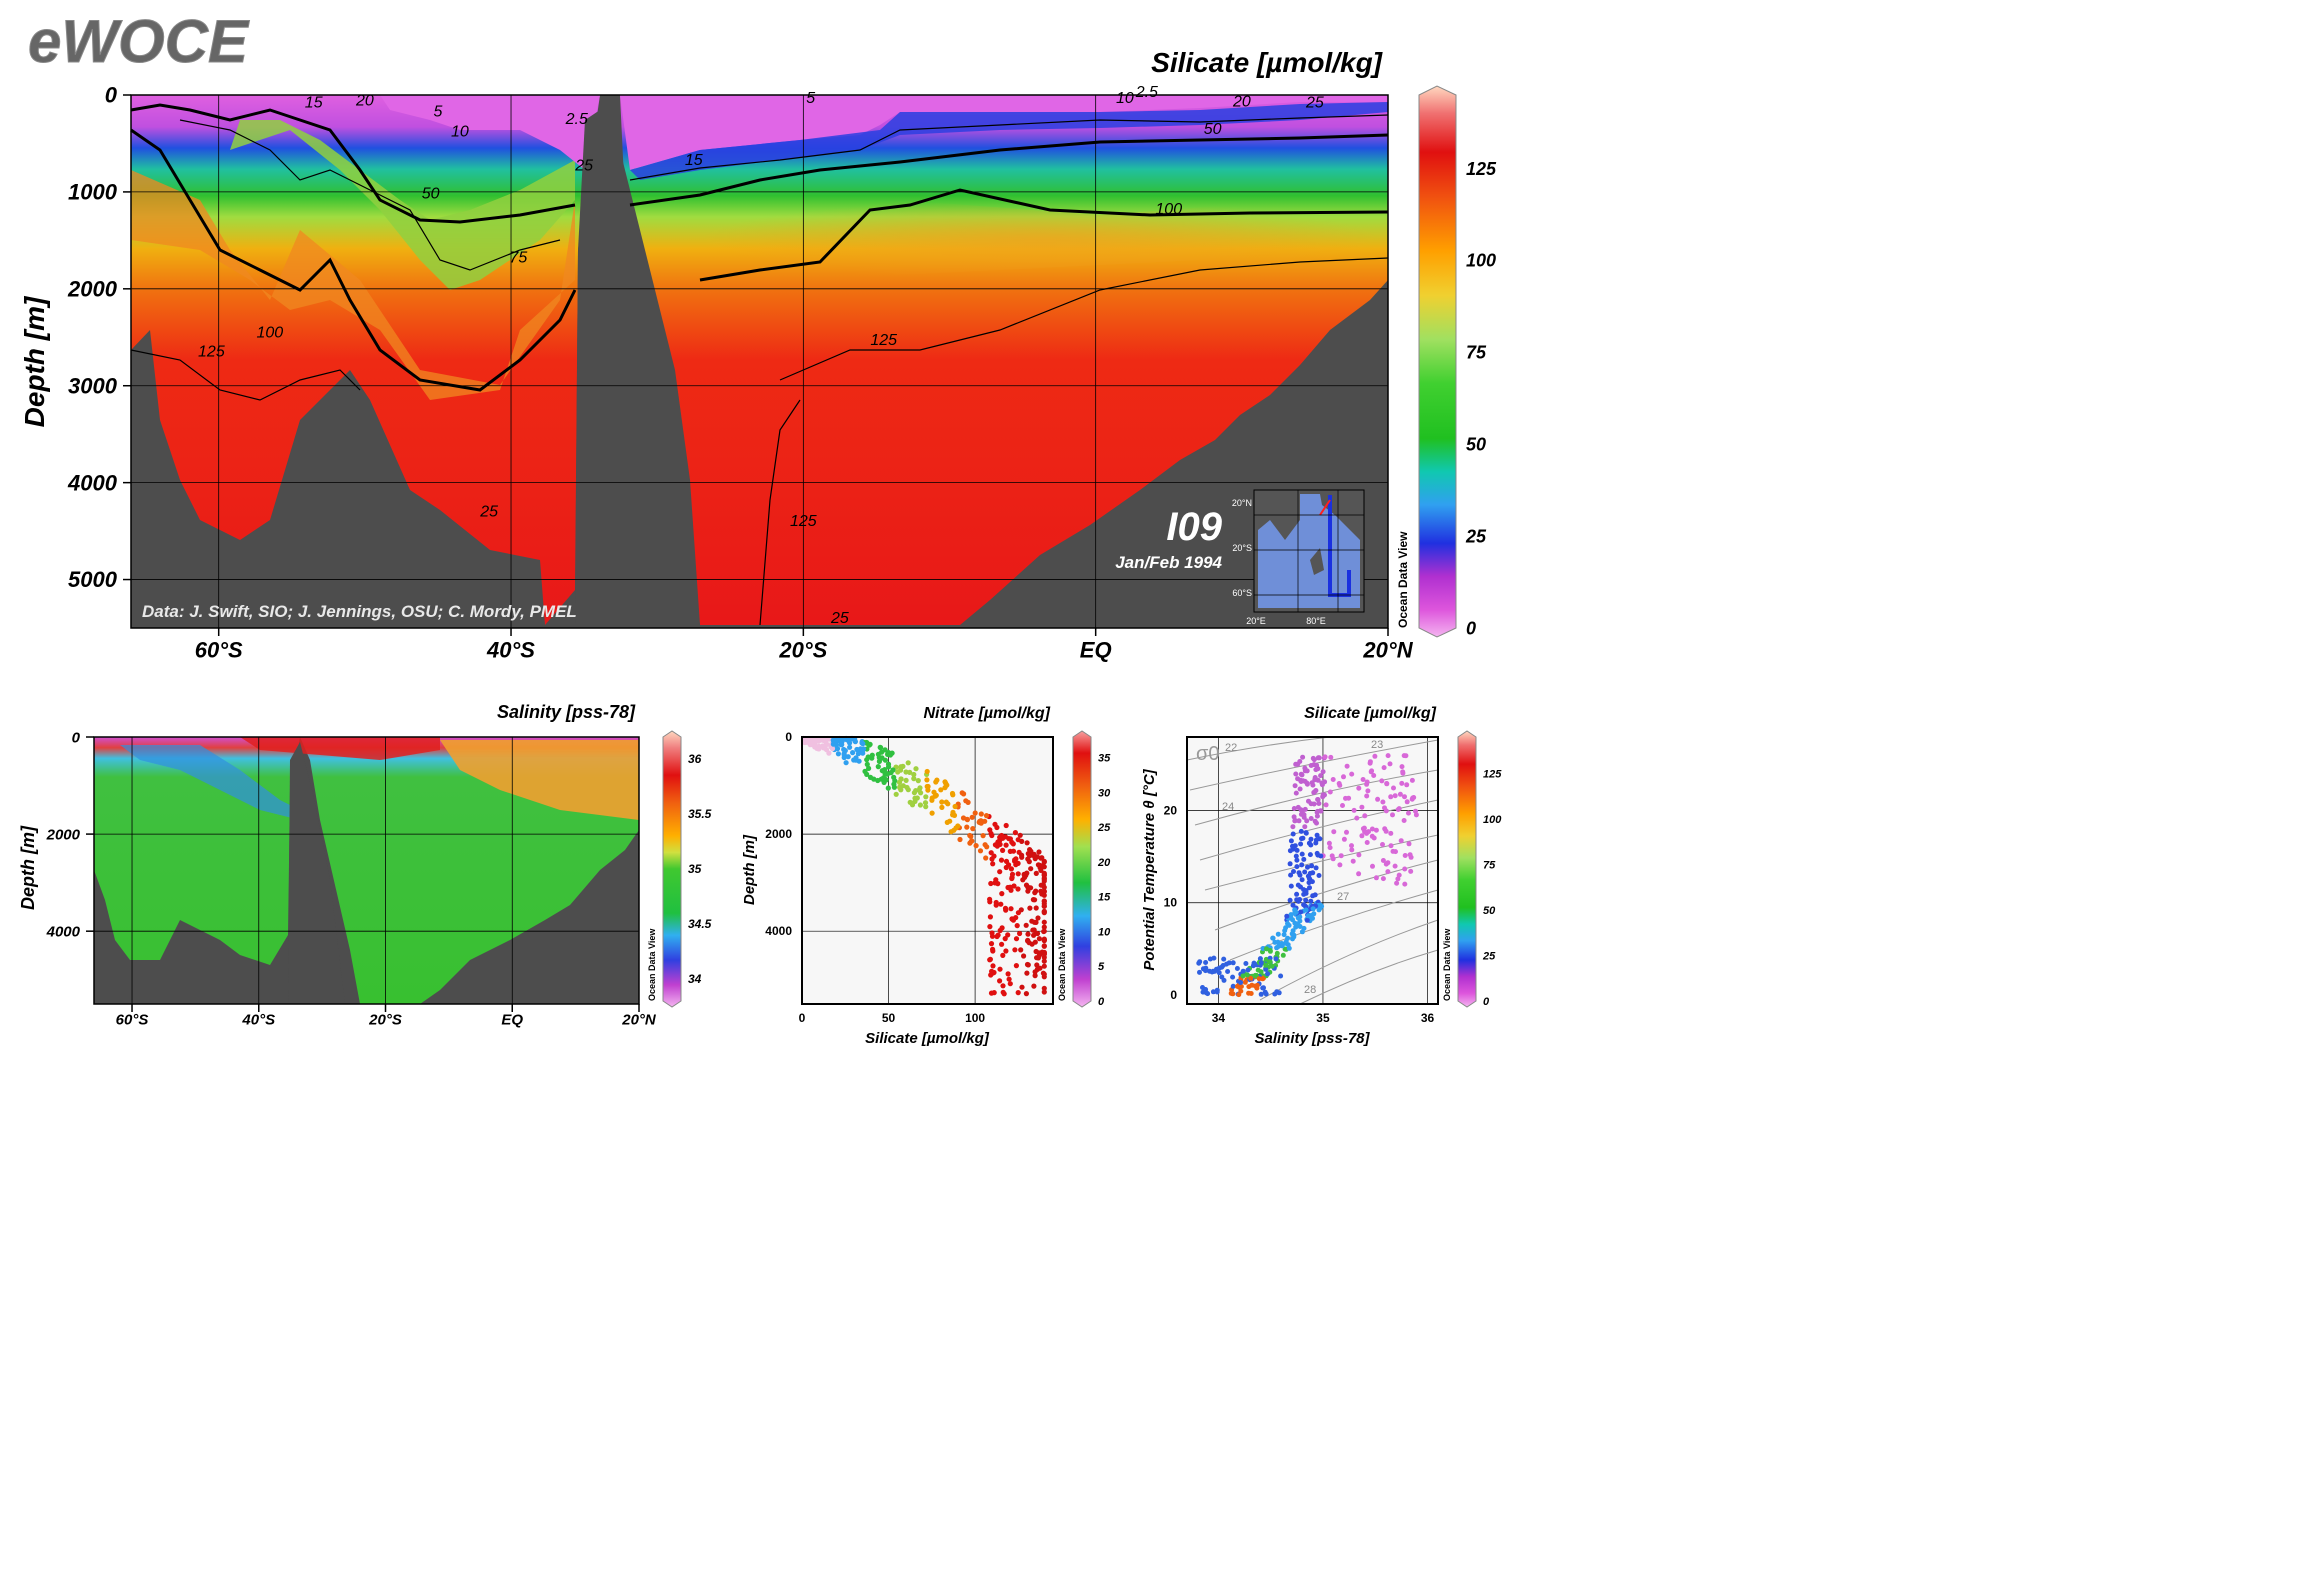 This screenshot has width=2315, height=1584. What do you see at coordinates (986, 713) in the screenshot?
I see `nitrate-title: Nitrate [µmol/kg]` at bounding box center [986, 713].